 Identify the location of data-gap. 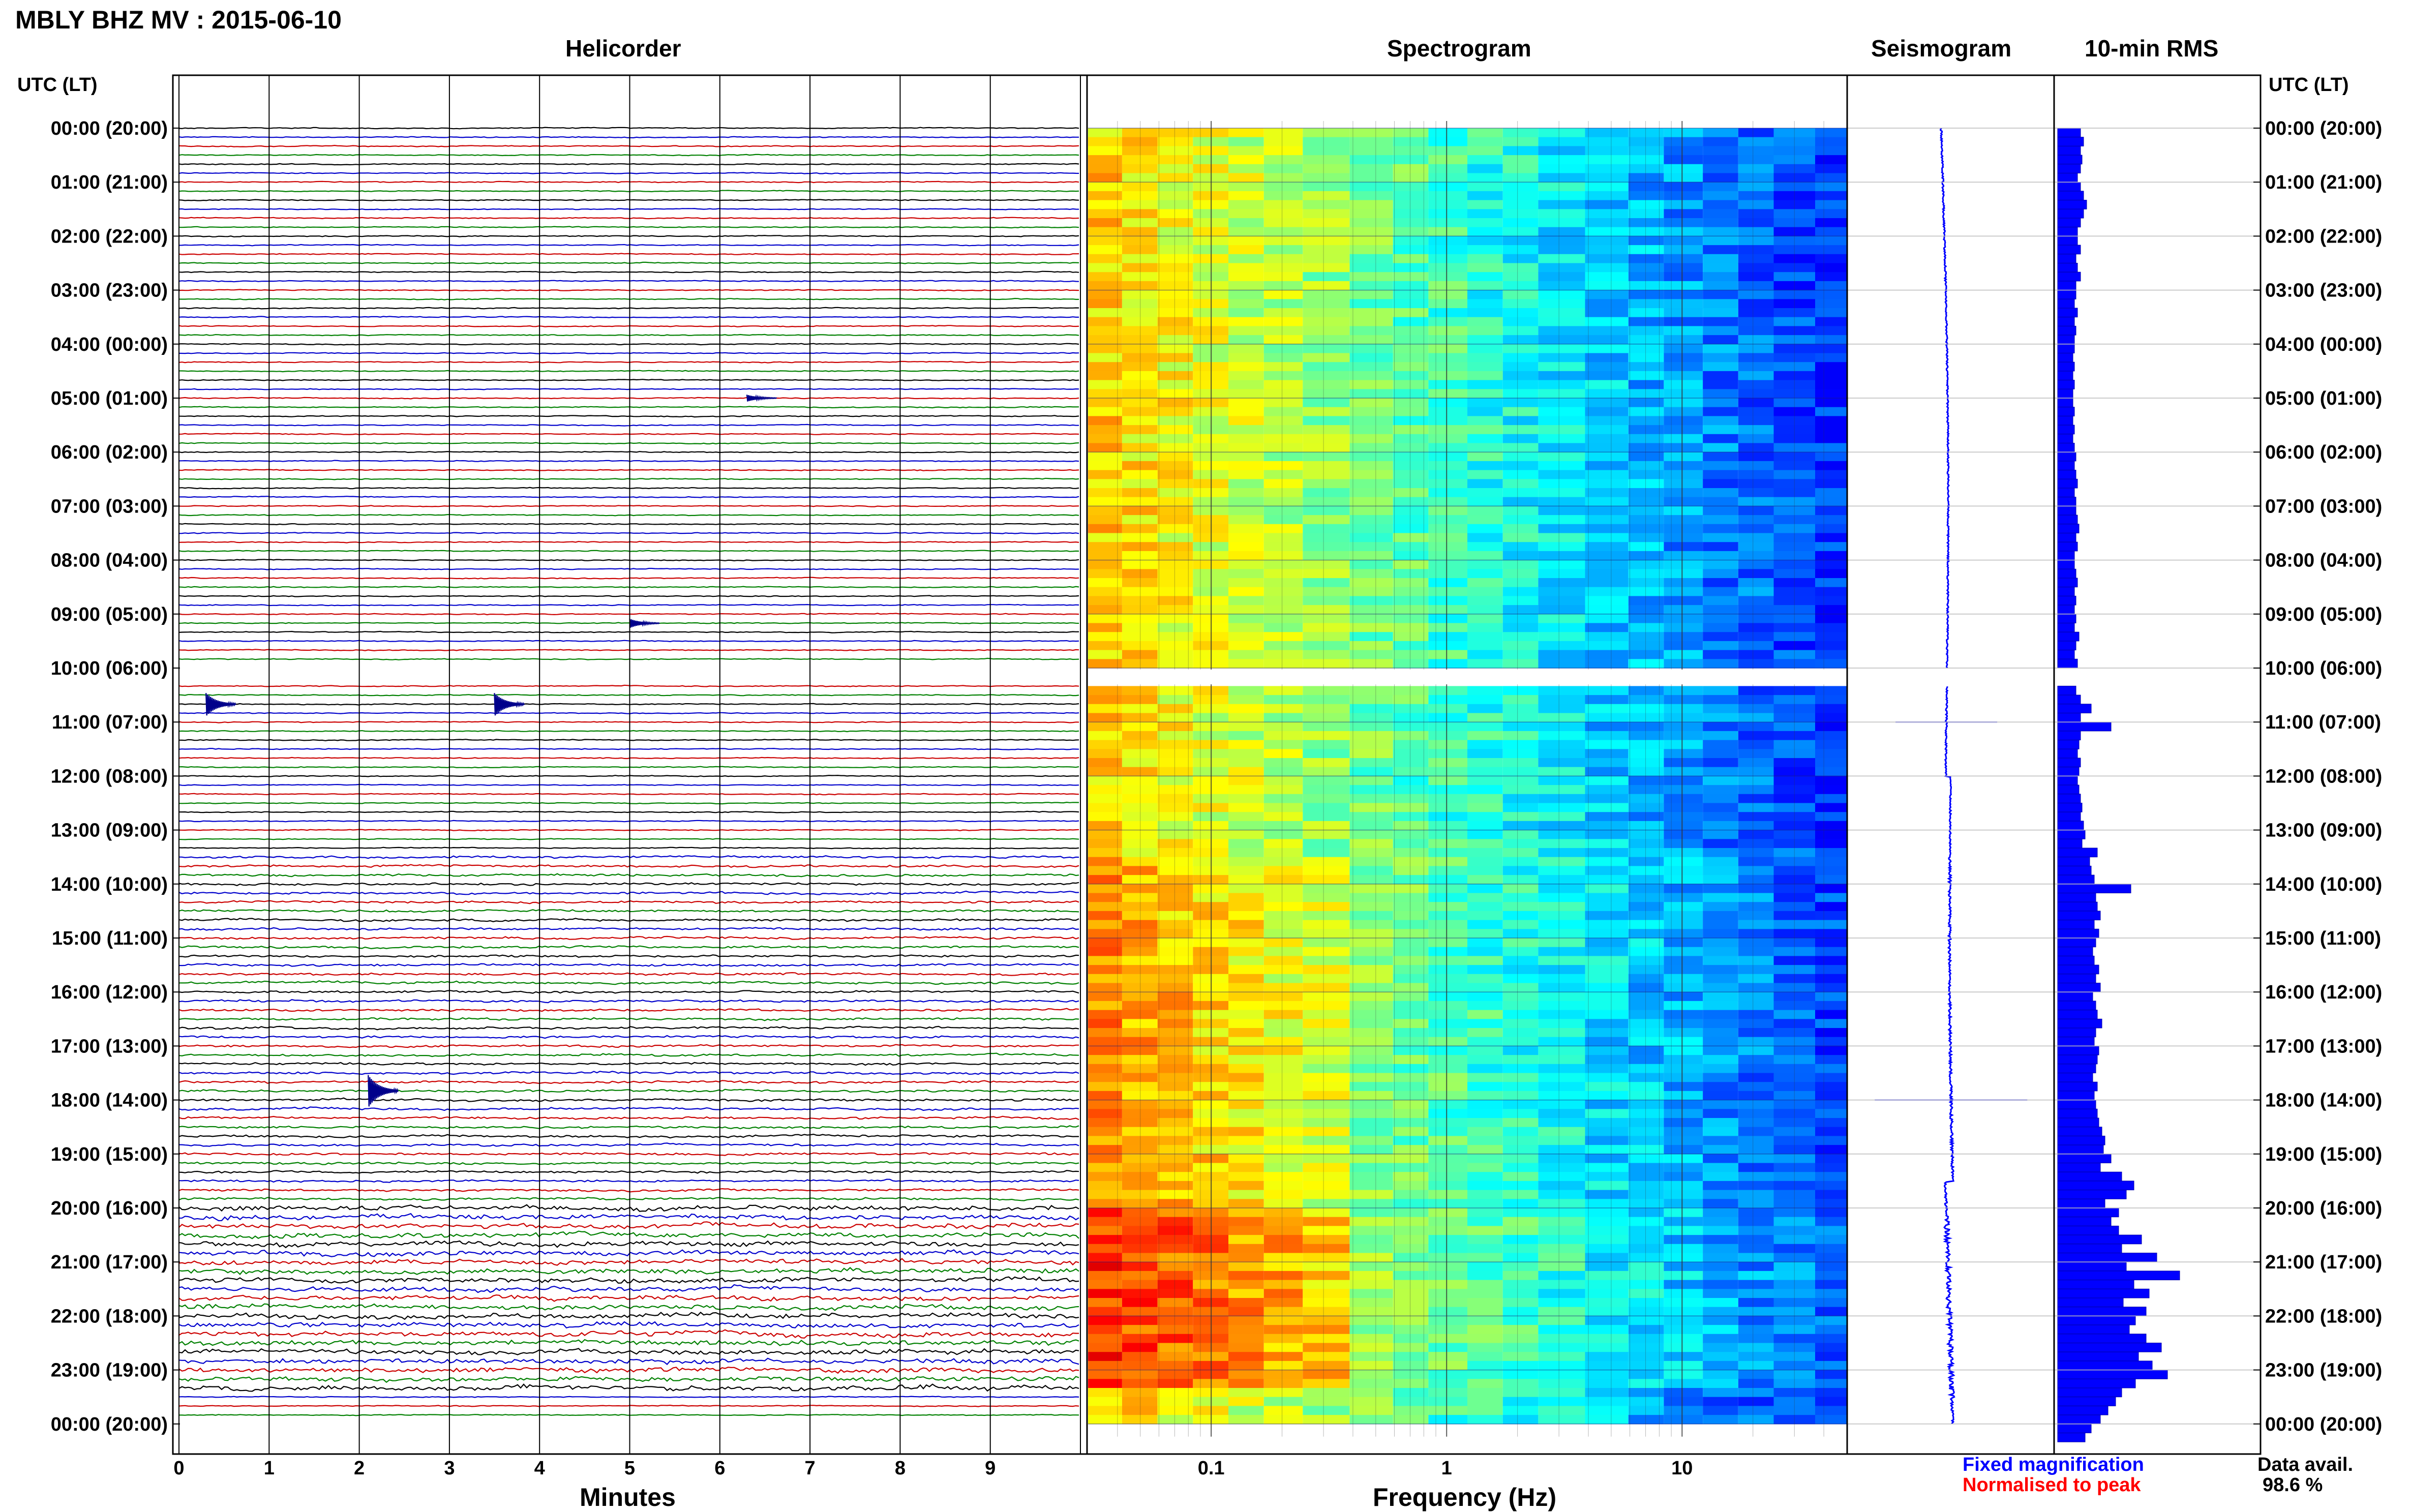
(1570, 677).